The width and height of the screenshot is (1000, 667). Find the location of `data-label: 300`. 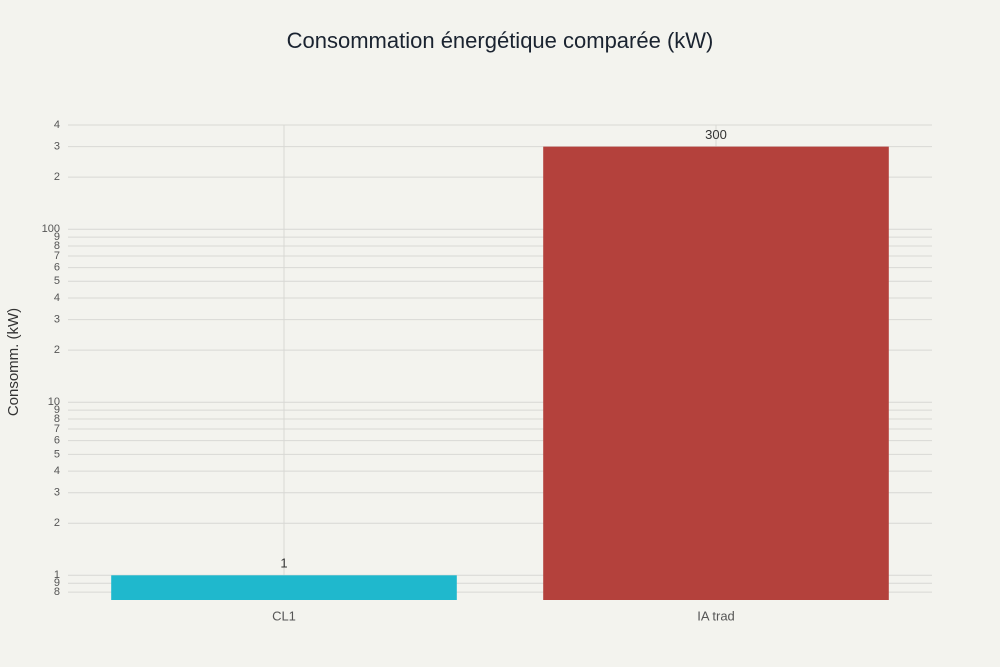

data-label: 300 is located at coordinates (716, 134).